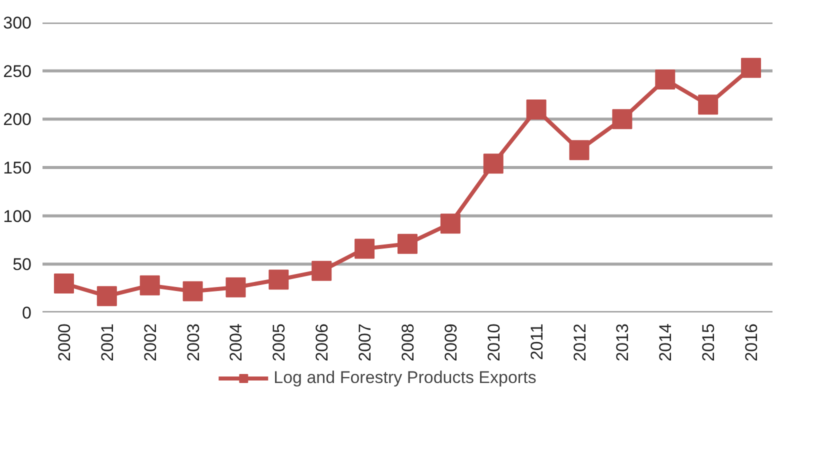  What do you see at coordinates (17, 168) in the screenshot?
I see `y-tick-label: 150` at bounding box center [17, 168].